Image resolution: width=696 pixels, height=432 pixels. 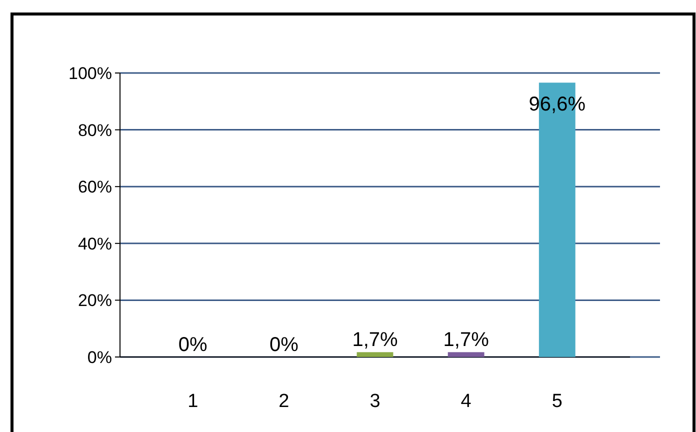 What do you see at coordinates (466, 401) in the screenshot?
I see `x-tick-label: 4` at bounding box center [466, 401].